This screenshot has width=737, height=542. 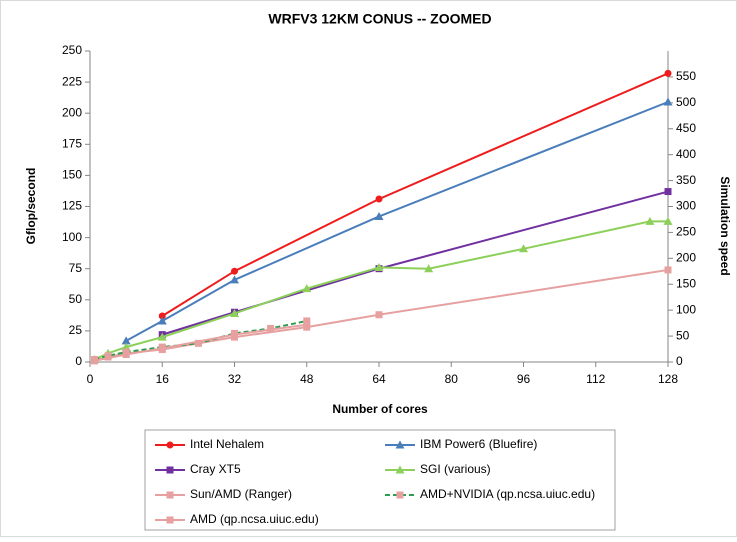 I want to click on x-tick-label: 0, so click(x=90, y=379).